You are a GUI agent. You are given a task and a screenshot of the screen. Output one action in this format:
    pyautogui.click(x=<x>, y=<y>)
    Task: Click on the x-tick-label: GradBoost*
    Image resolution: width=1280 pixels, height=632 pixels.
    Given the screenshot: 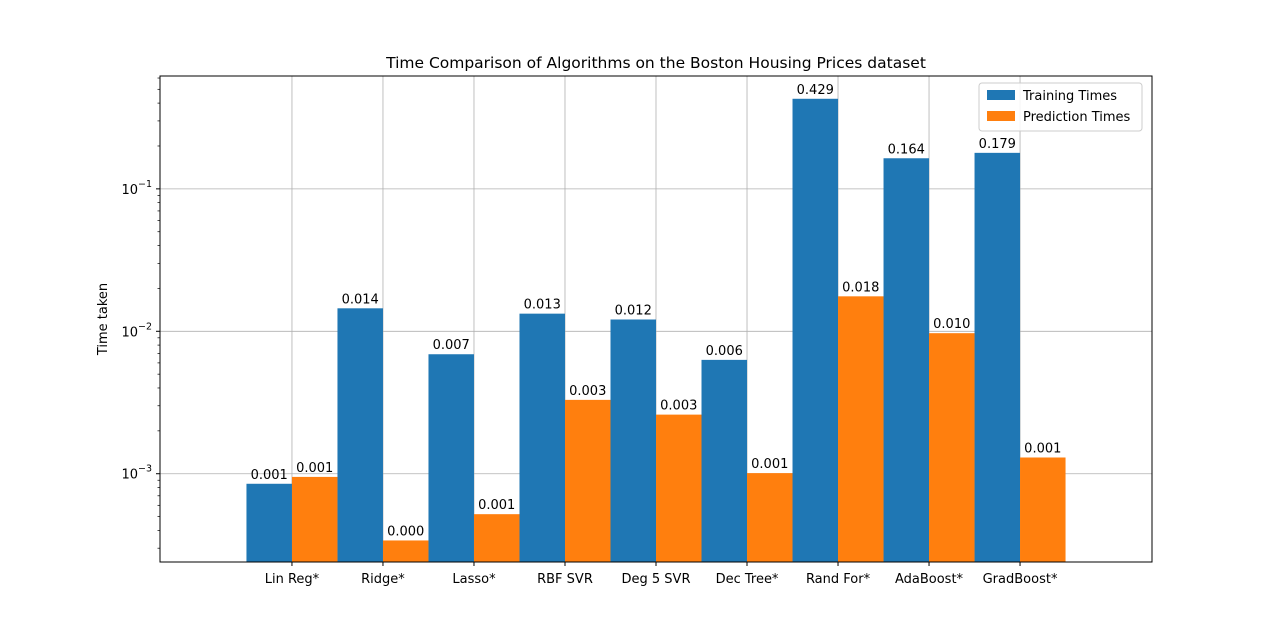 What is the action you would take?
    pyautogui.click(x=1020, y=579)
    